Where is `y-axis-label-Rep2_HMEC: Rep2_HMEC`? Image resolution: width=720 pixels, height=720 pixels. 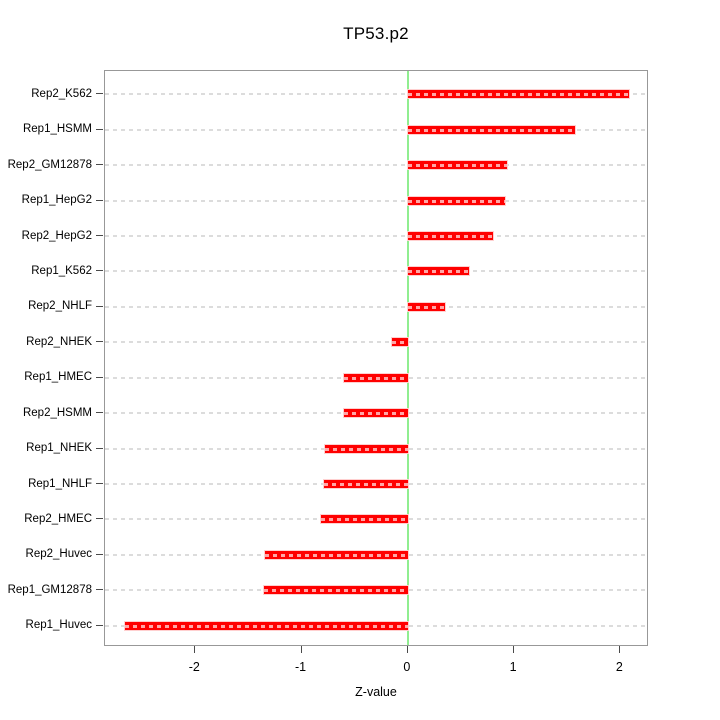 y-axis-label-Rep2_HMEC: Rep2_HMEC is located at coordinates (58, 518).